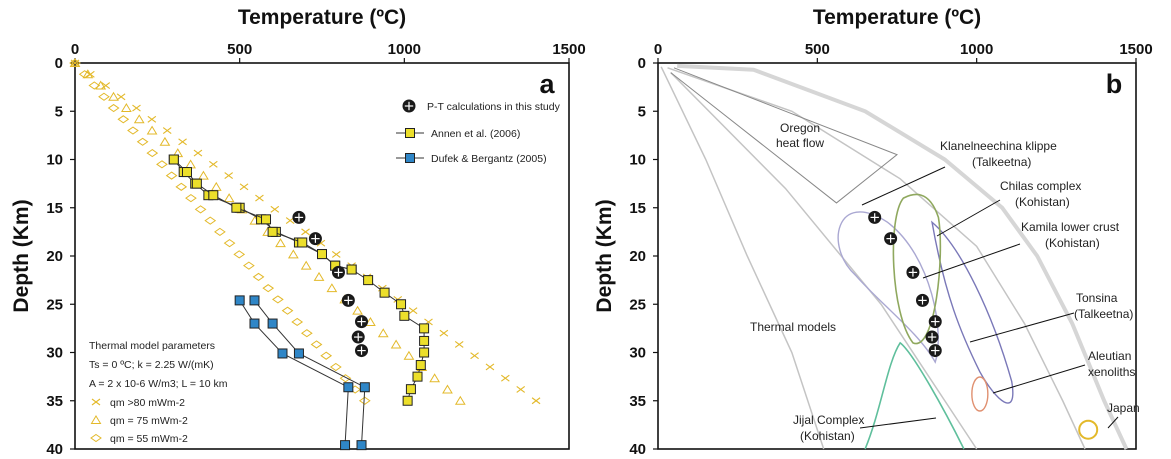 This screenshot has width=1171, height=459. I want to click on label-aleutian-1: Aleutian, so click(1109, 356).